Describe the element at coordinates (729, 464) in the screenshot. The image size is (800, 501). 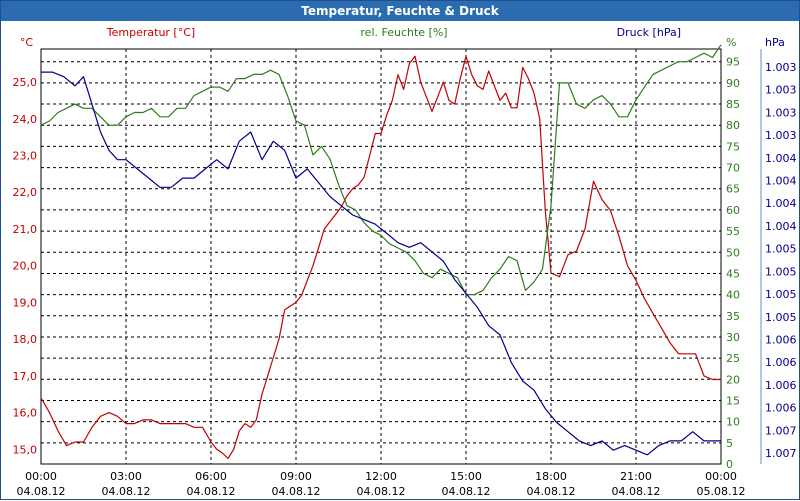
I see `humidity-tick-label: 0` at that location.